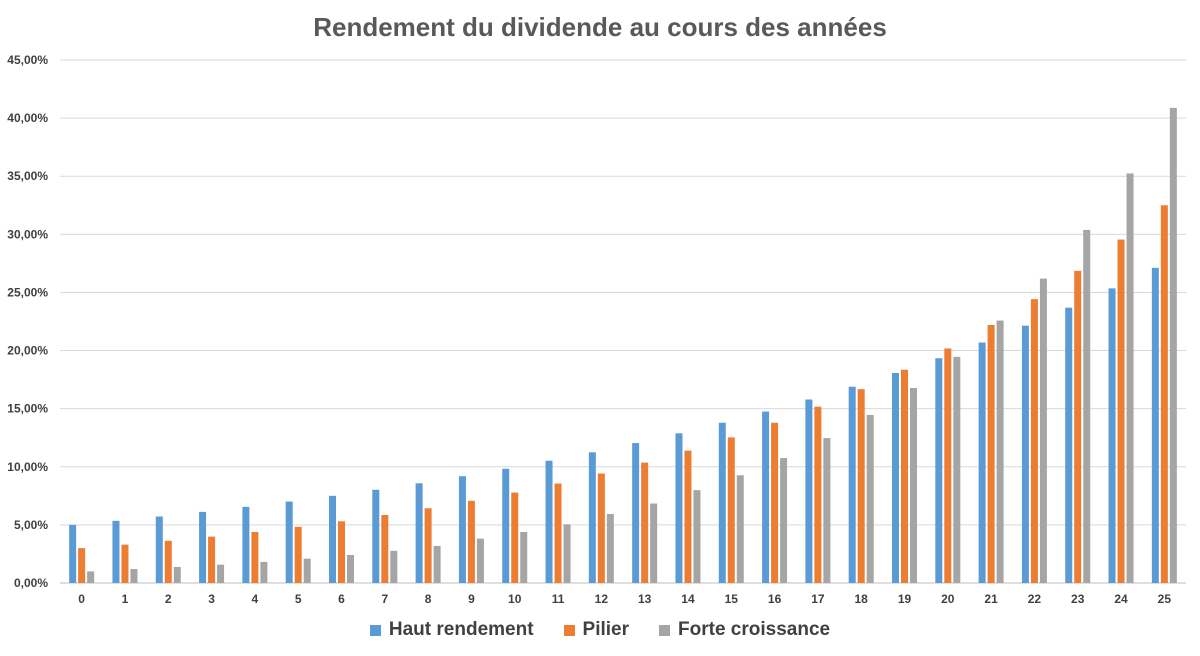  Describe the element at coordinates (125, 599) in the screenshot. I see `x-tick-label: 1` at that location.